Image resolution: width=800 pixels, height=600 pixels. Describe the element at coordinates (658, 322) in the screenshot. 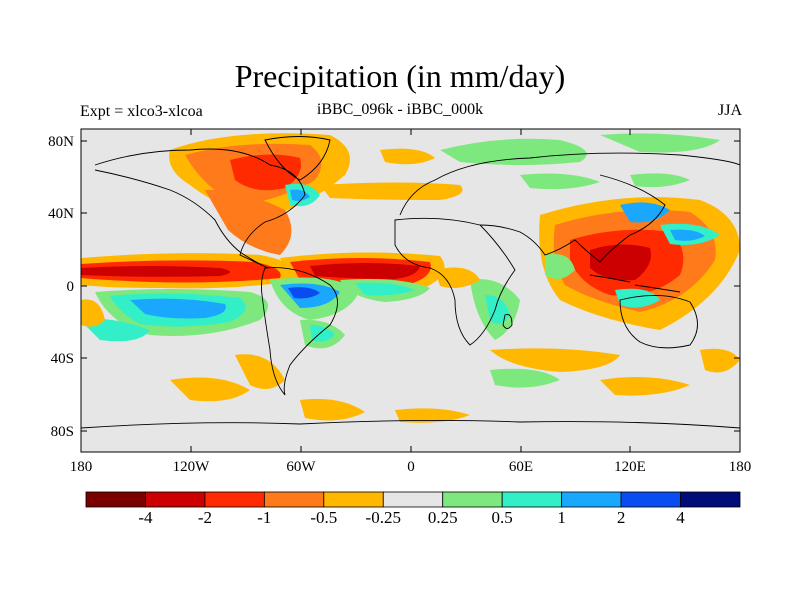

I see `australia-outline` at that location.